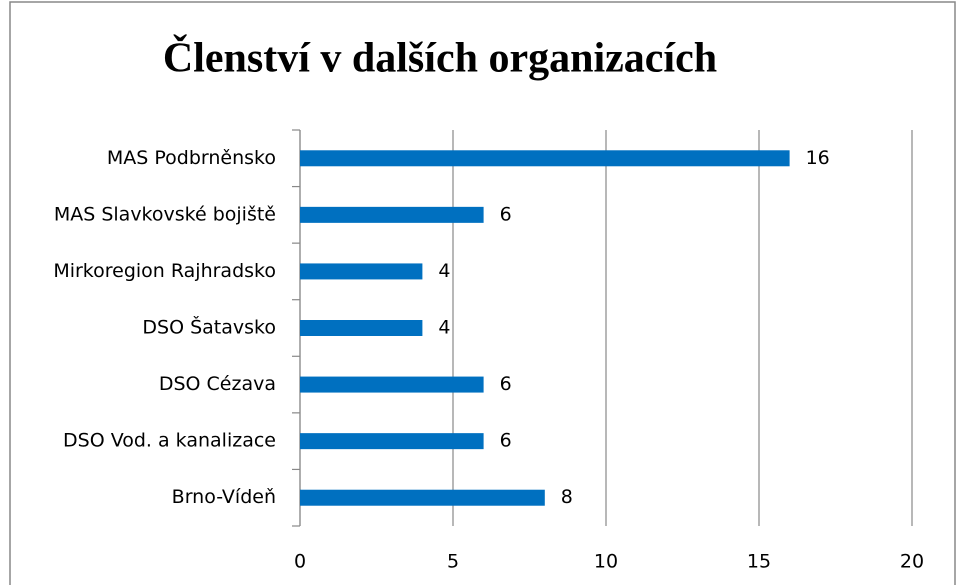 Image resolution: width=963 pixels, height=585 pixels. I want to click on y-tick-label: Mirkoregion Rajhradsko, so click(164, 271).